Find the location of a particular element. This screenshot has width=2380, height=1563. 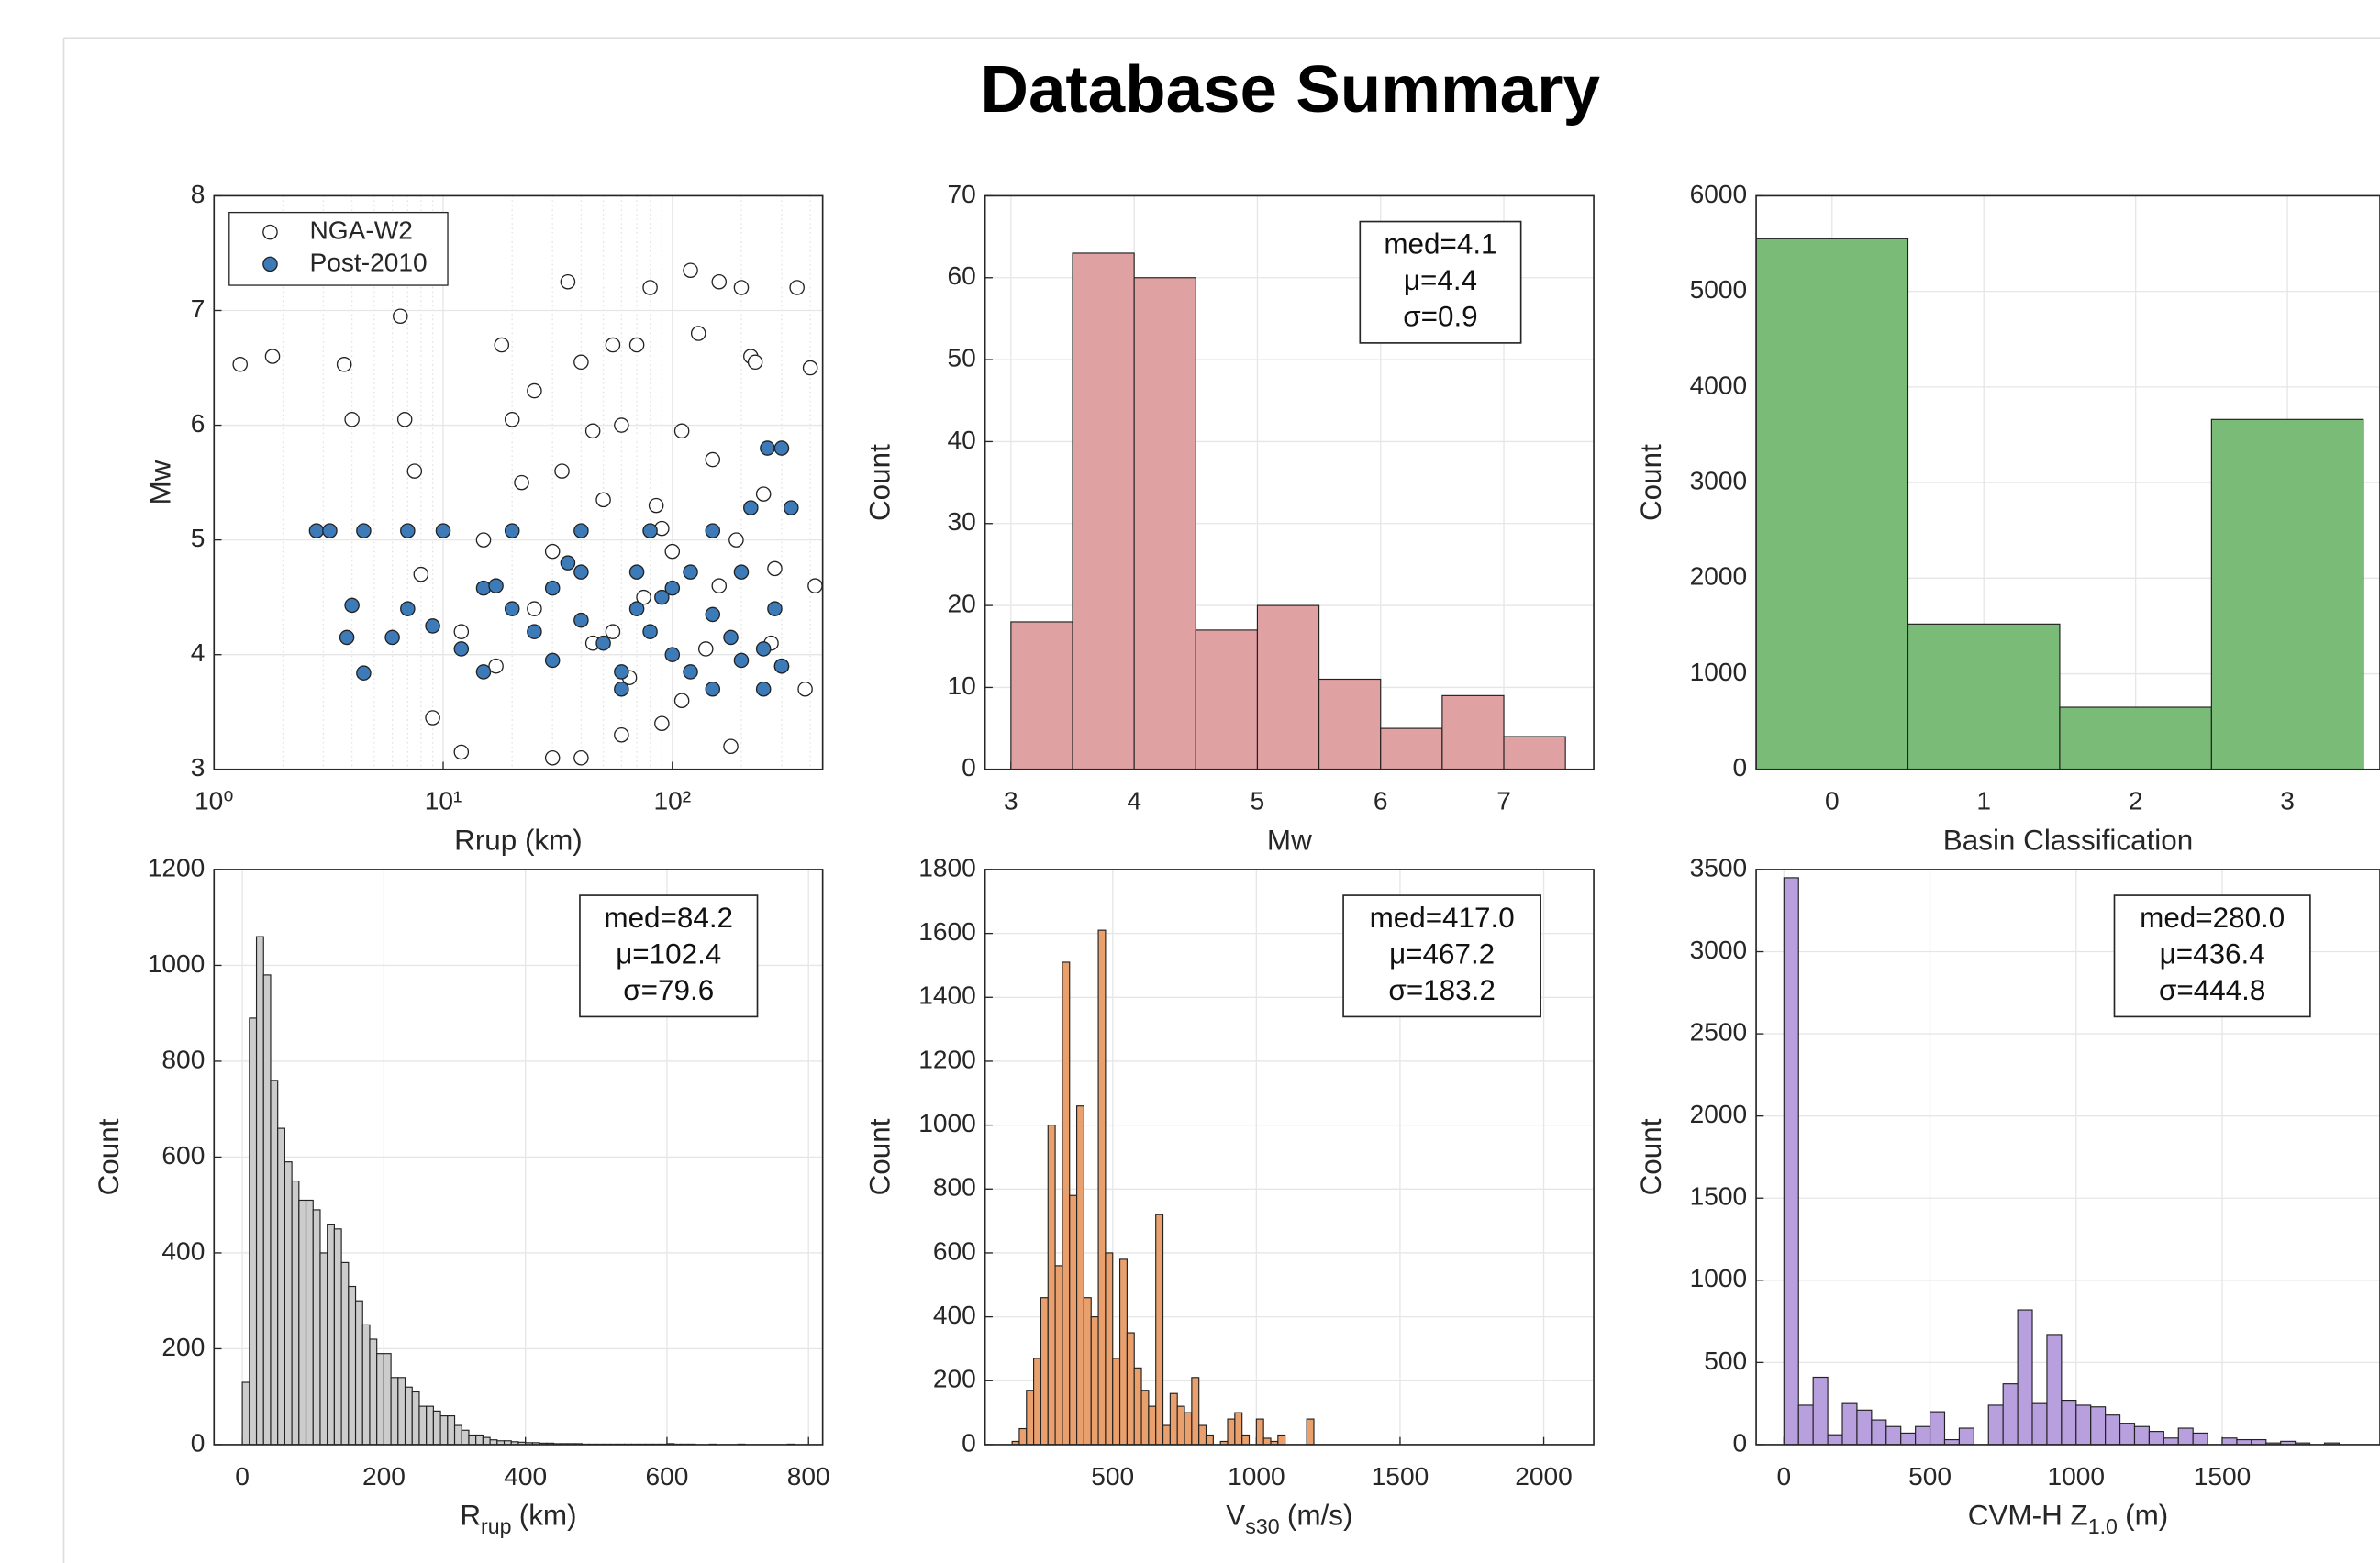

x-tick-label: 600 is located at coordinates (666, 1477).